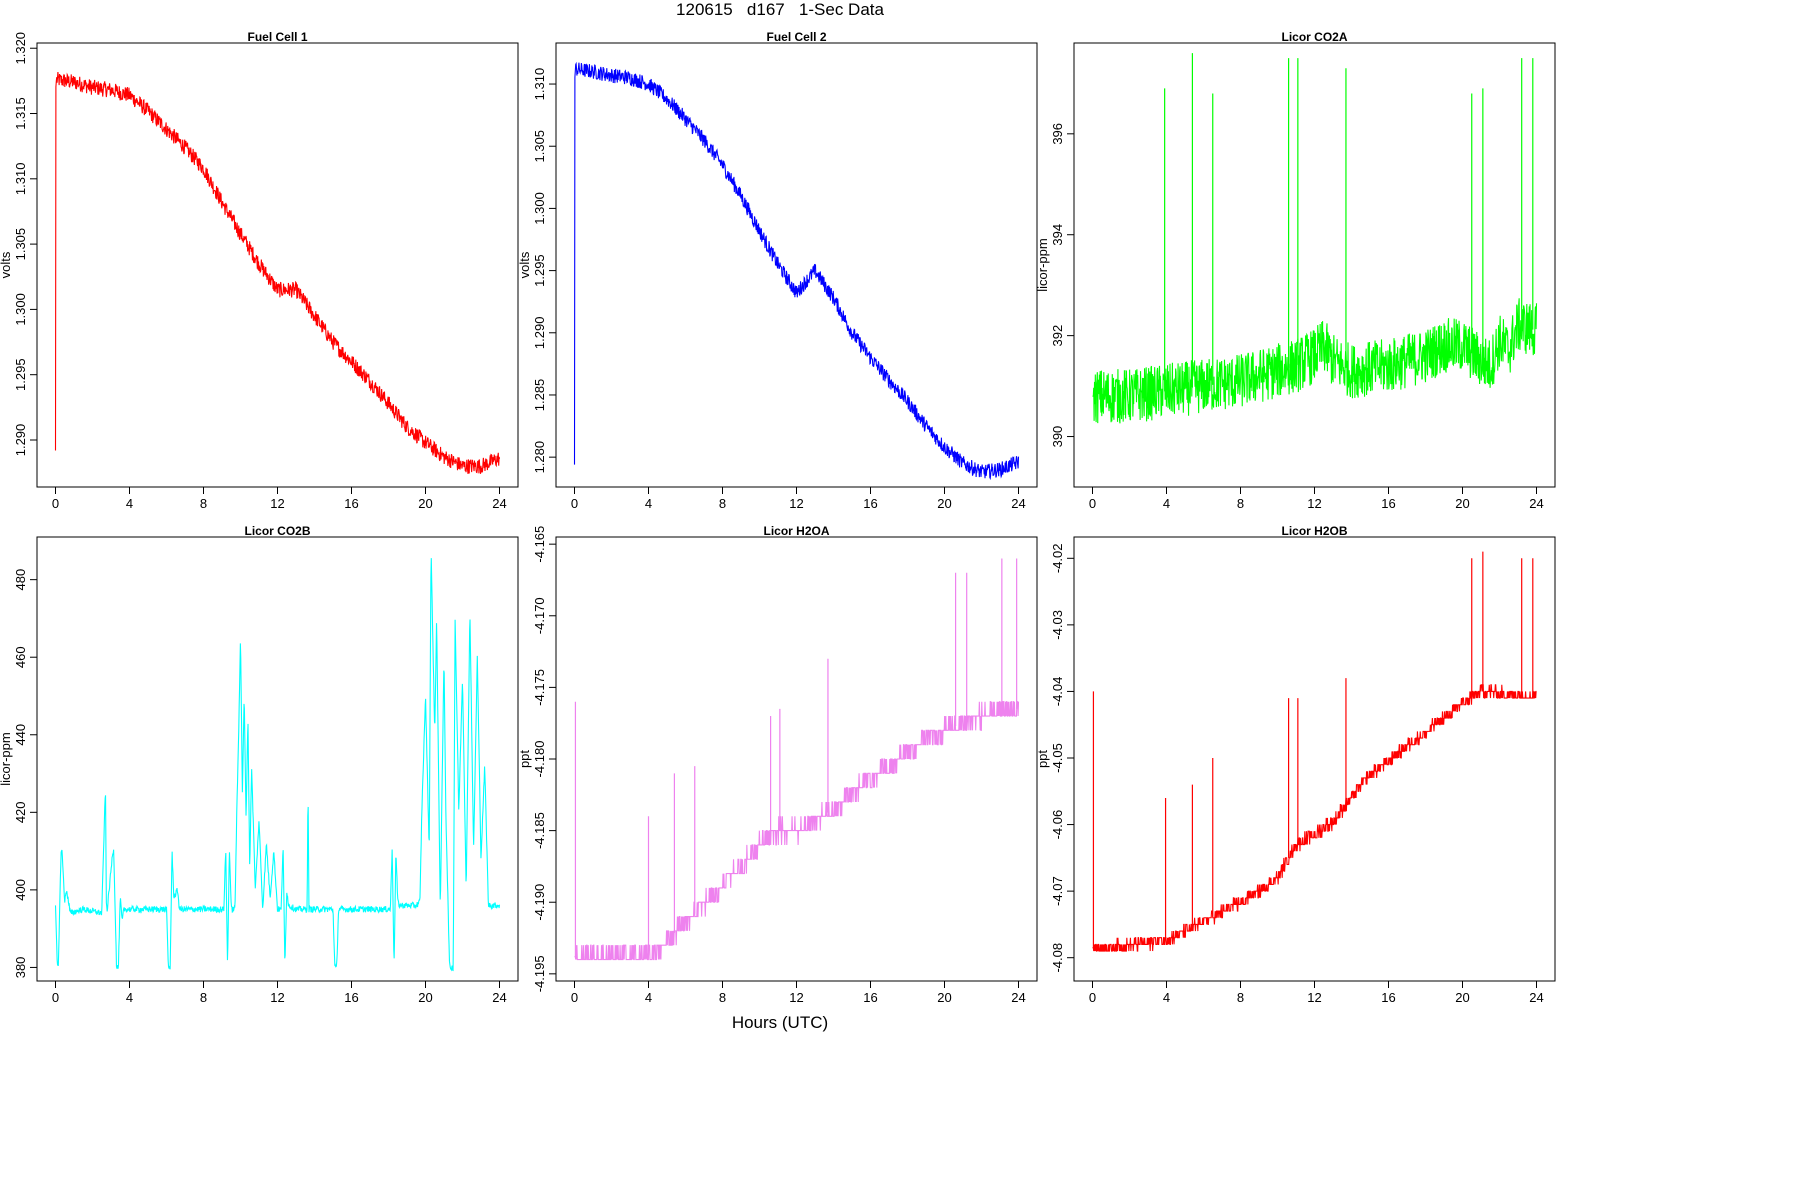 This screenshot has height=1200, width=1800. I want to click on panel-title: Licor CO2B, so click(277, 531).